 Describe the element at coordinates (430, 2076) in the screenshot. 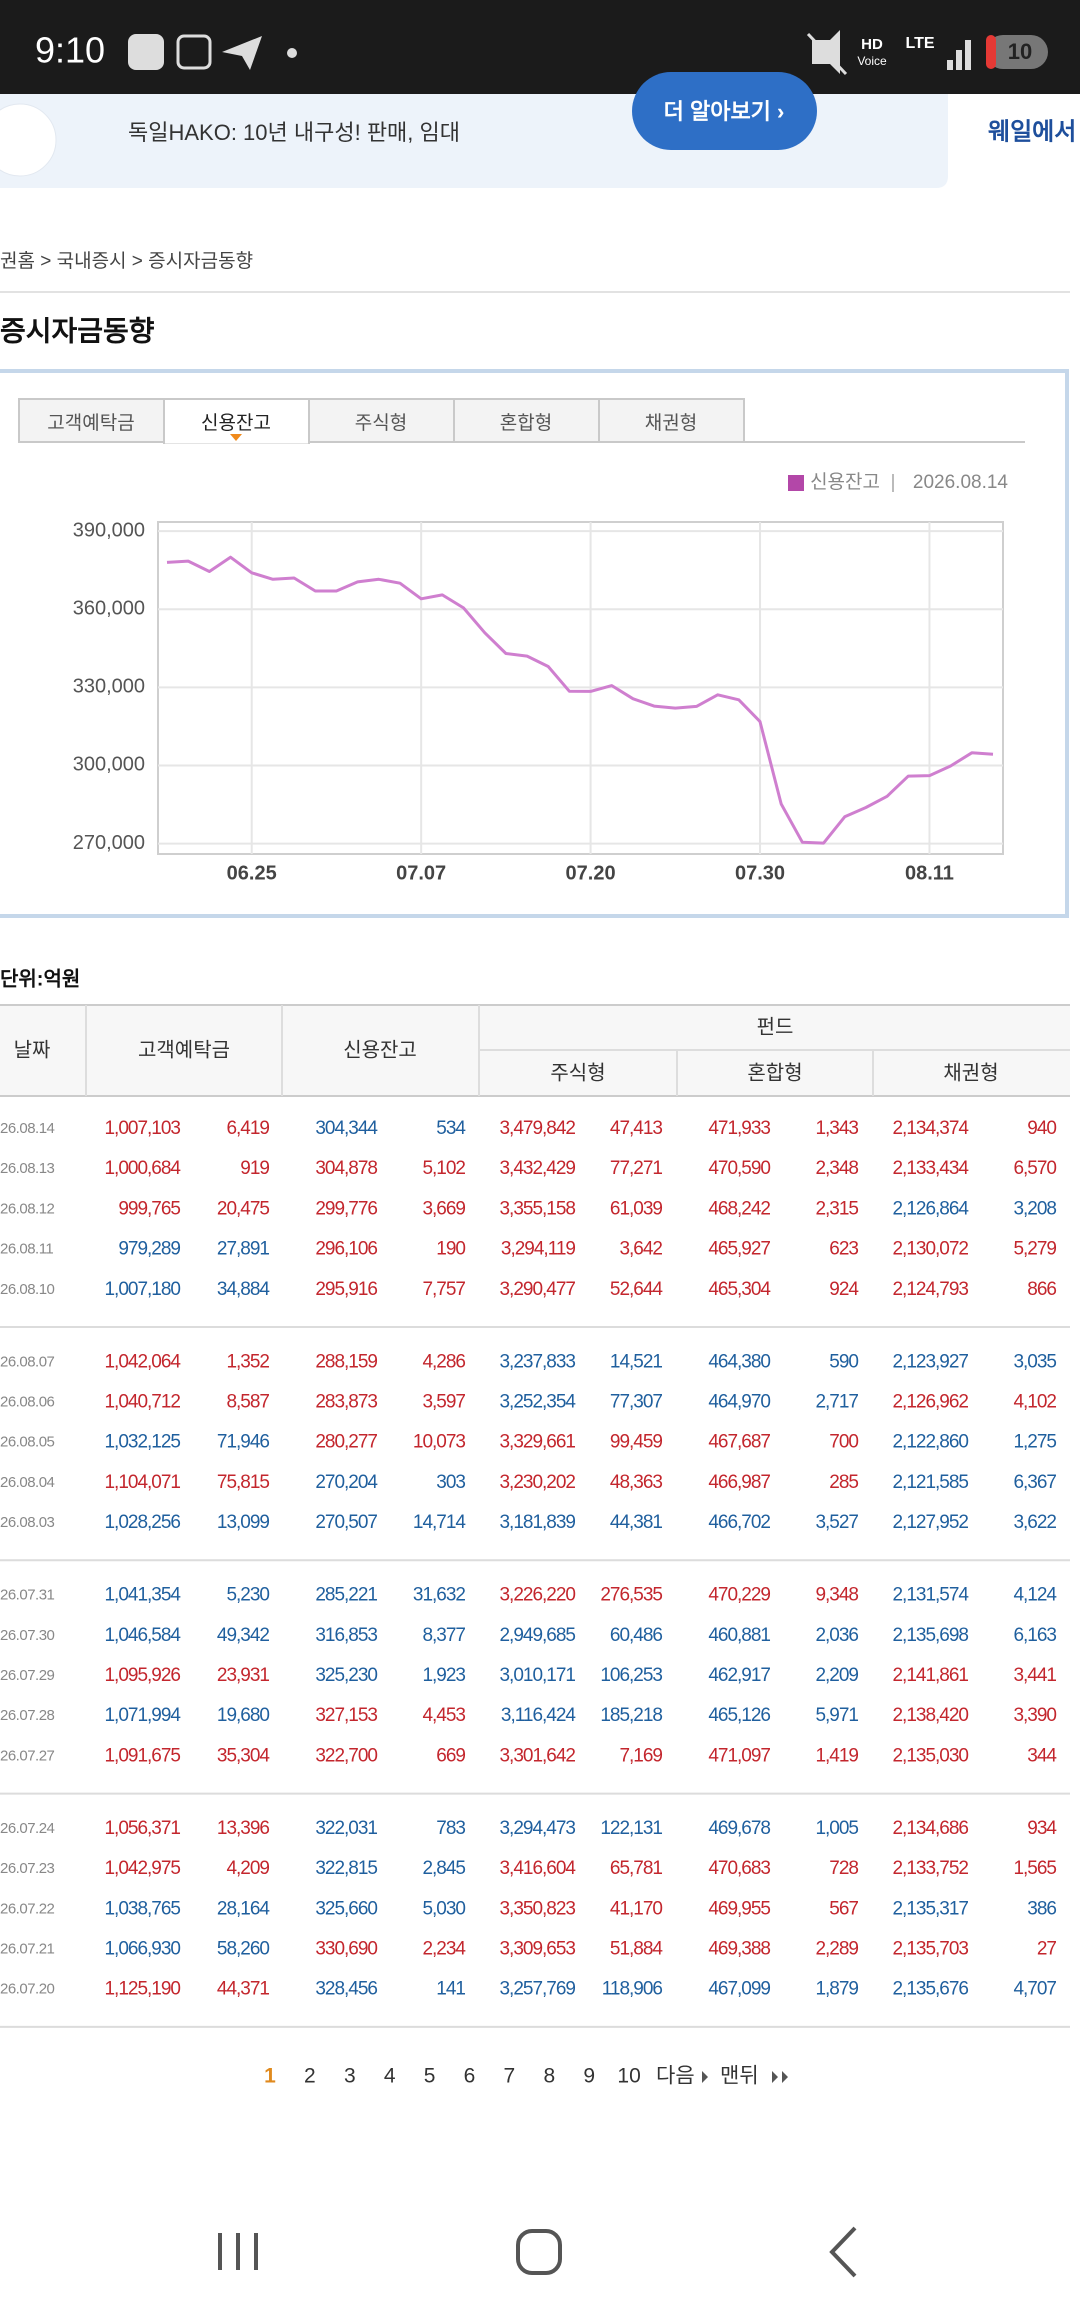

I see `page-number: 5` at that location.